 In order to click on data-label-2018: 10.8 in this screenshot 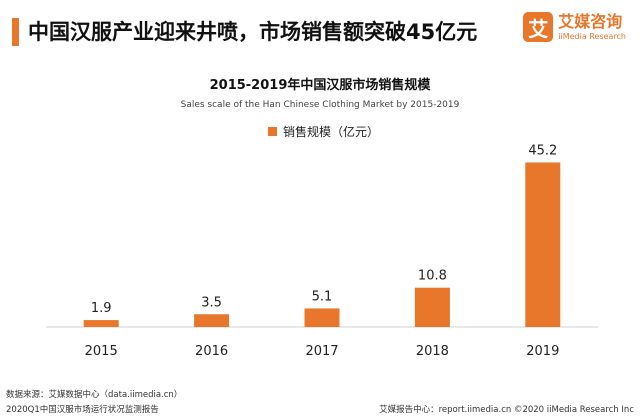, I will do `click(432, 276)`.